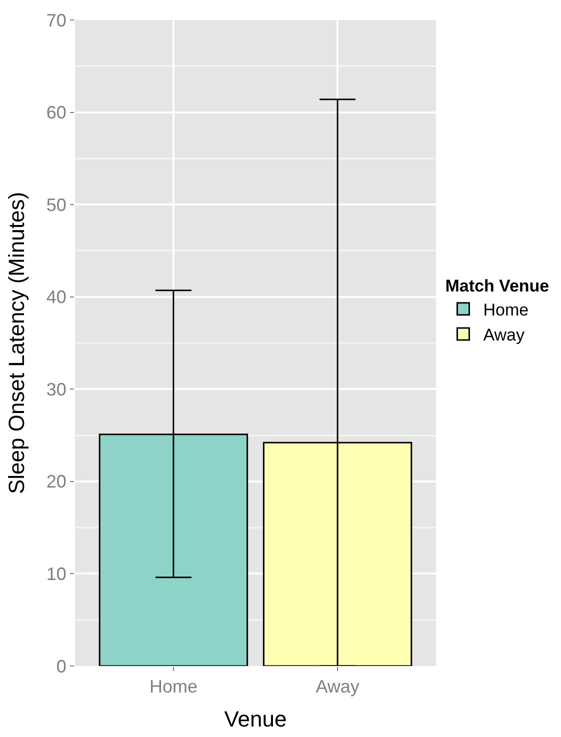  Describe the element at coordinates (56, 389) in the screenshot. I see `y-tick-label: 30` at that location.